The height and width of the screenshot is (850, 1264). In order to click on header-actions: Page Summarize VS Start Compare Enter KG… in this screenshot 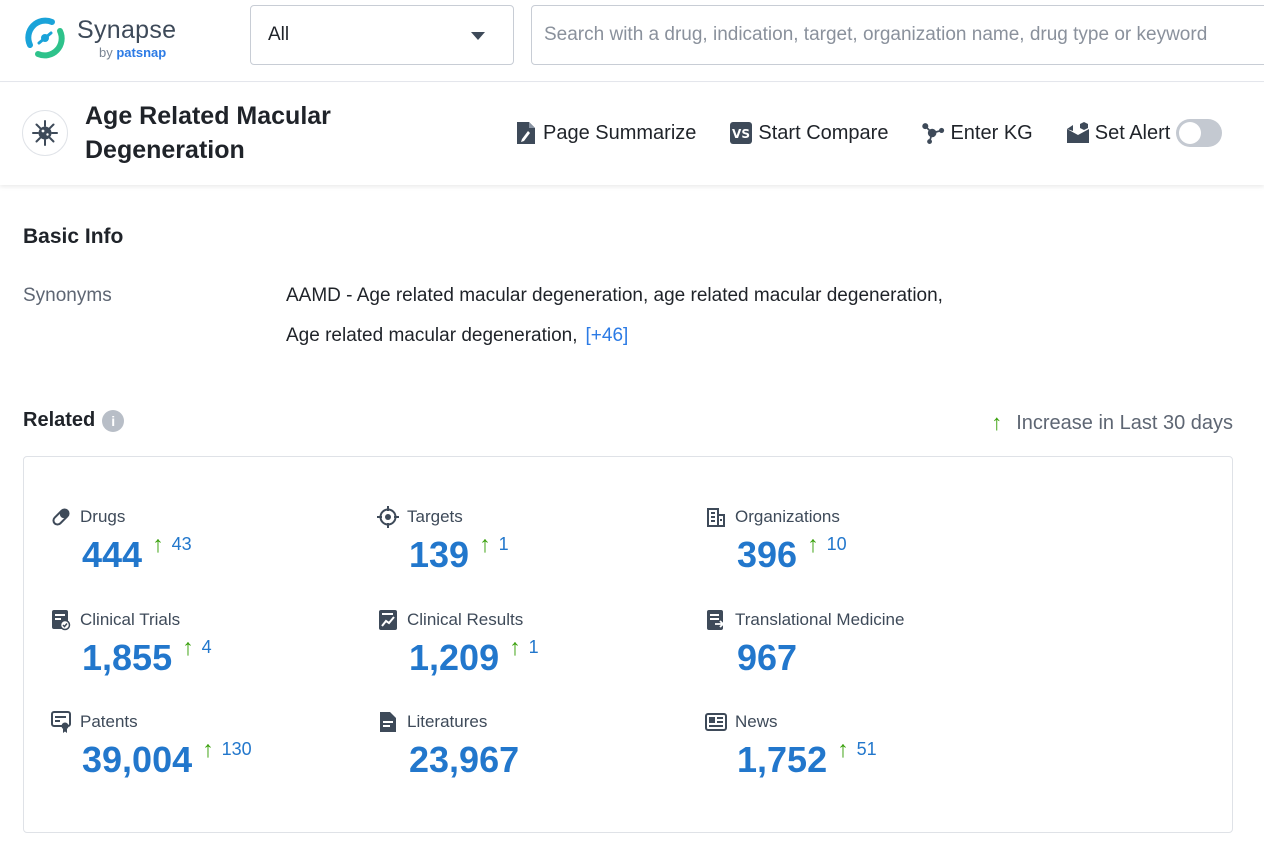, I will do `click(868, 133)`.